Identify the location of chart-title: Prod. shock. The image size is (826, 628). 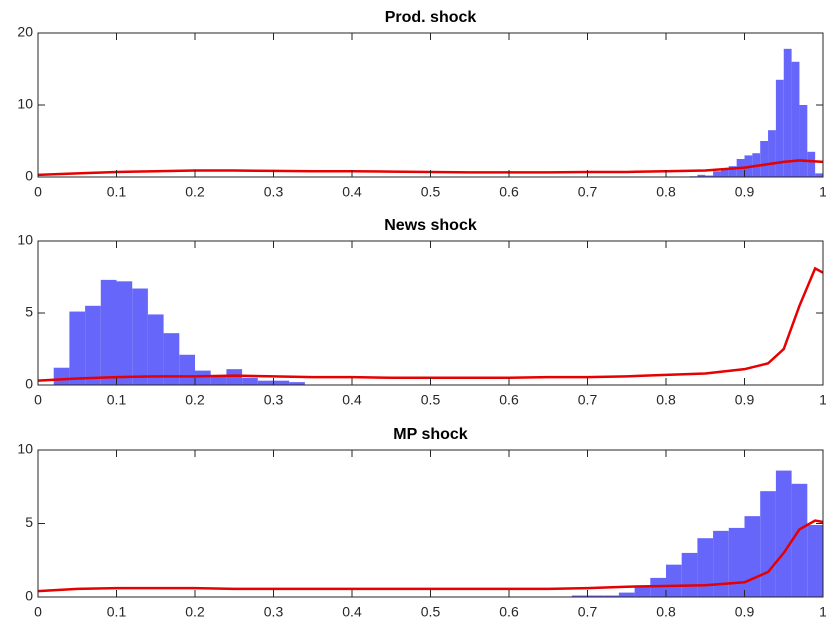
(431, 17).